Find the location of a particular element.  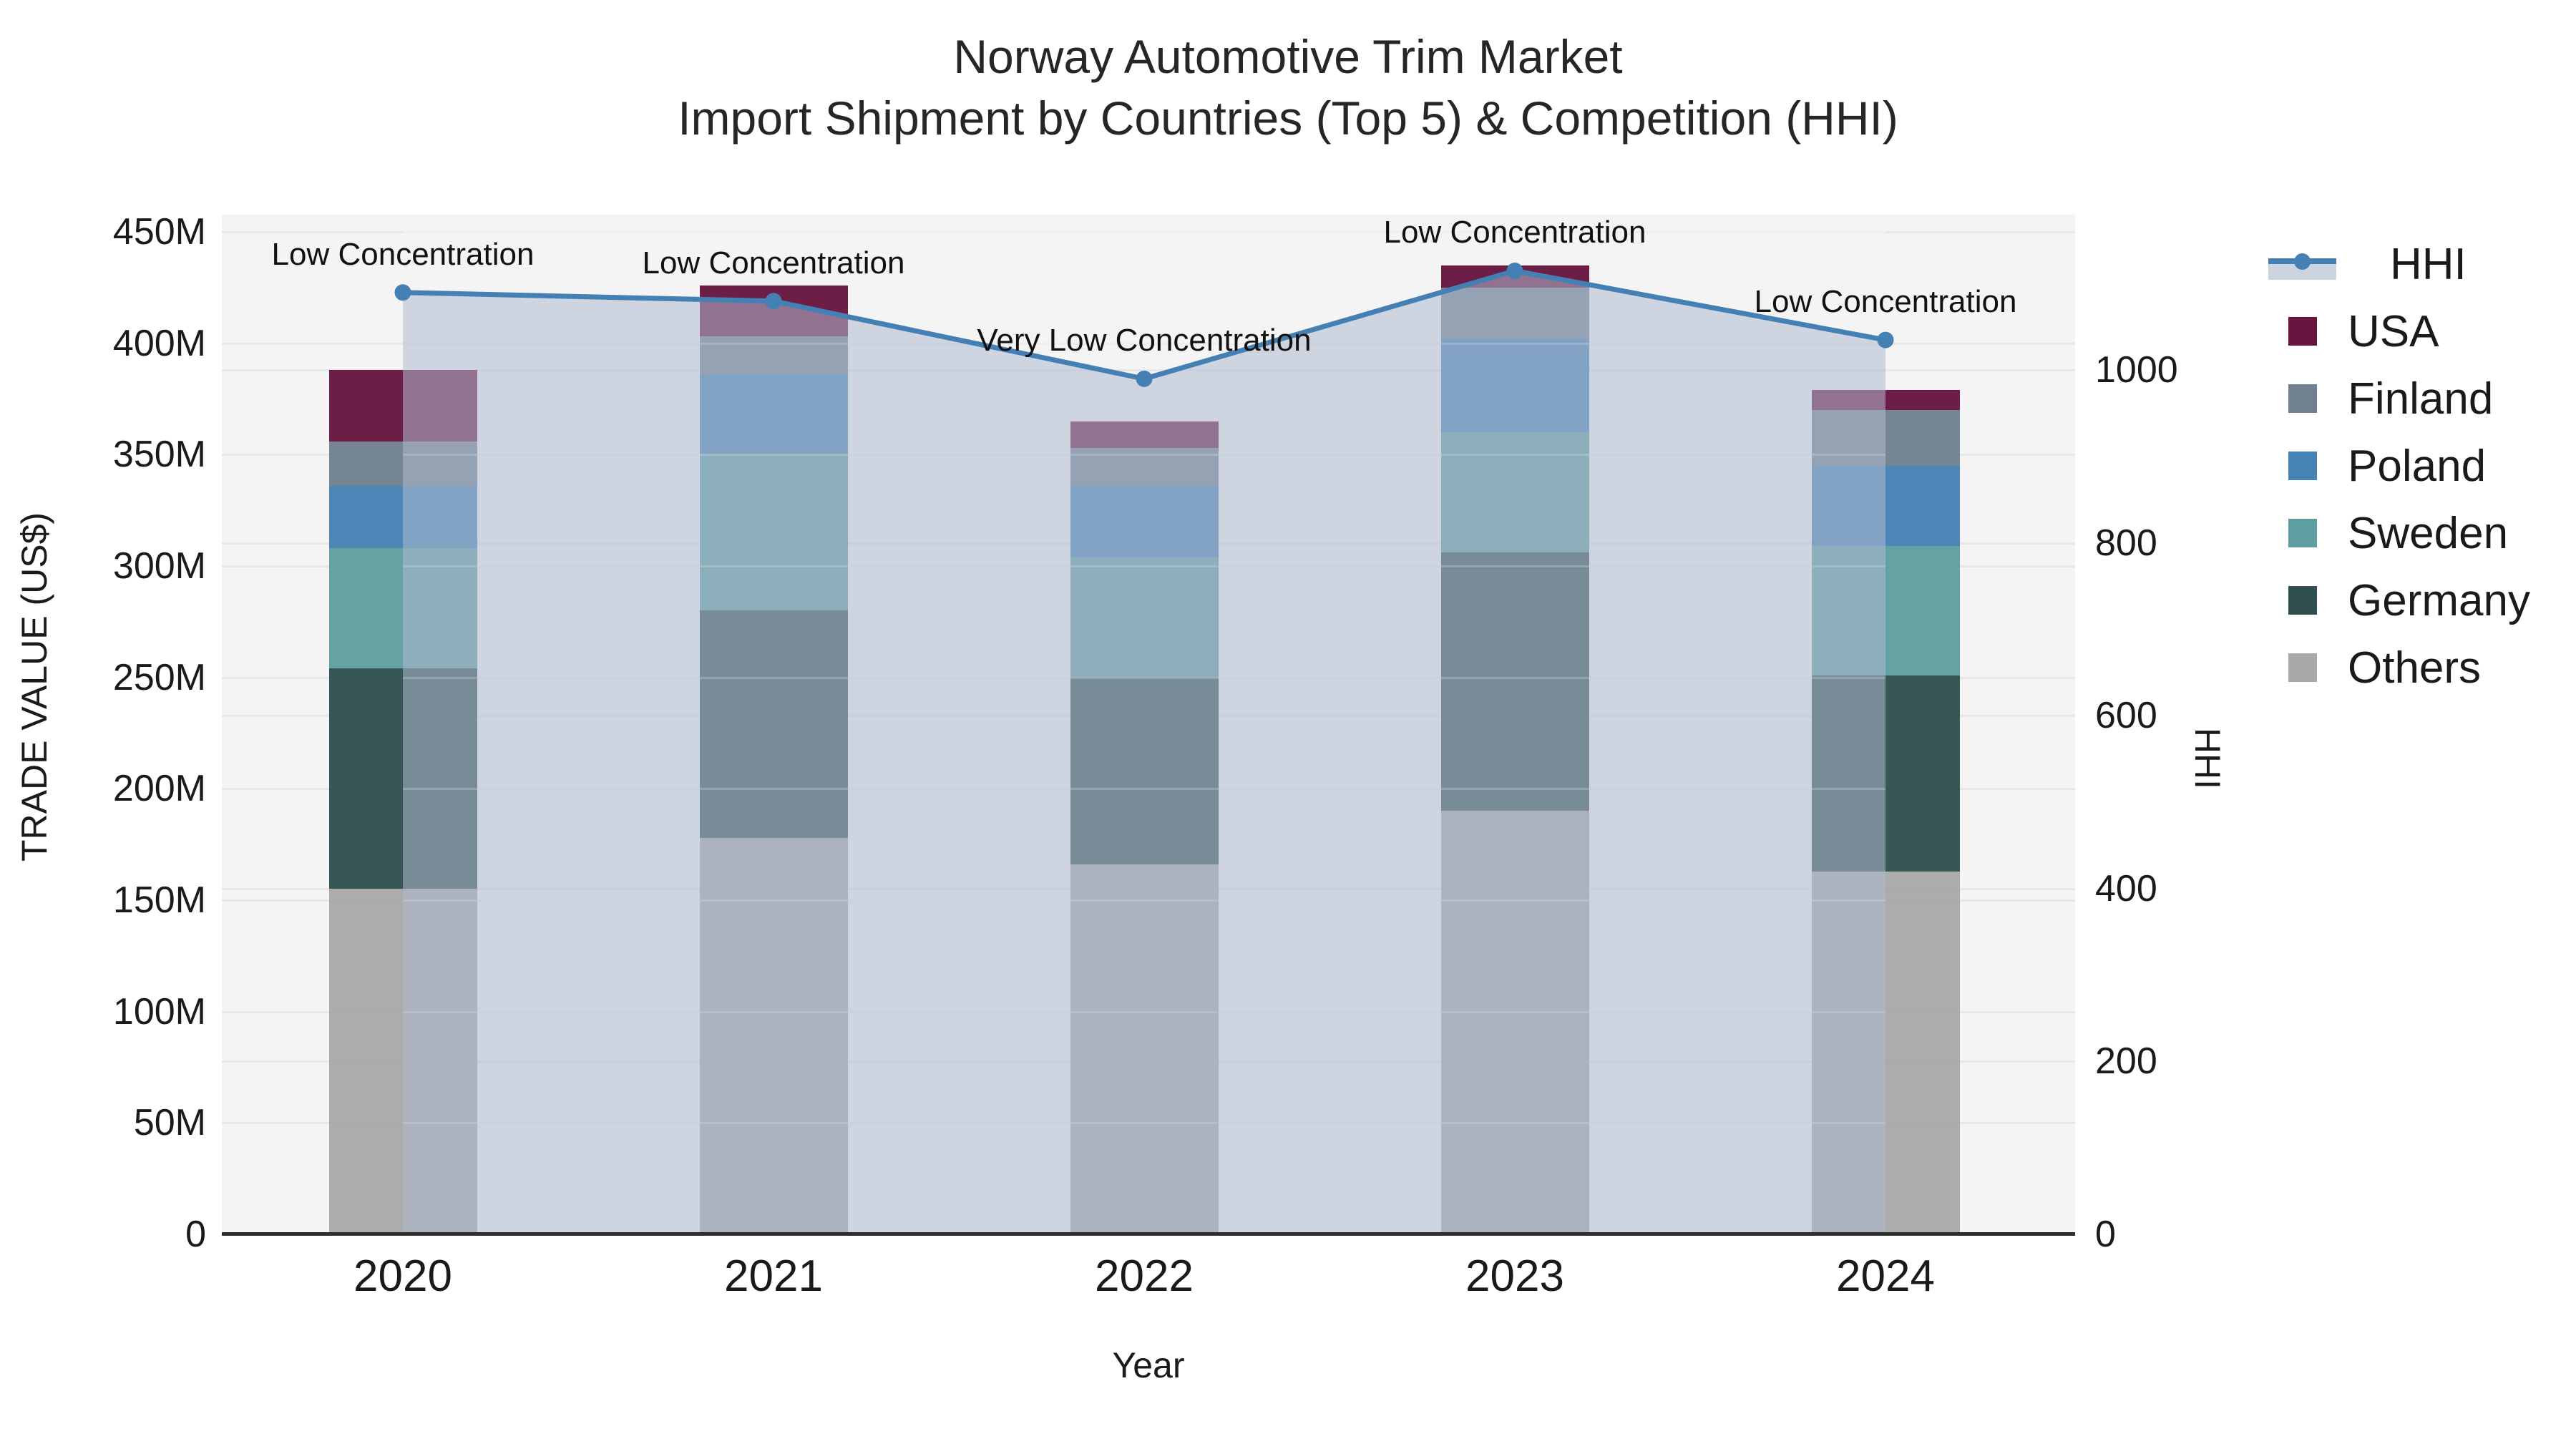

legend-swatch-sweden is located at coordinates (2302, 533).